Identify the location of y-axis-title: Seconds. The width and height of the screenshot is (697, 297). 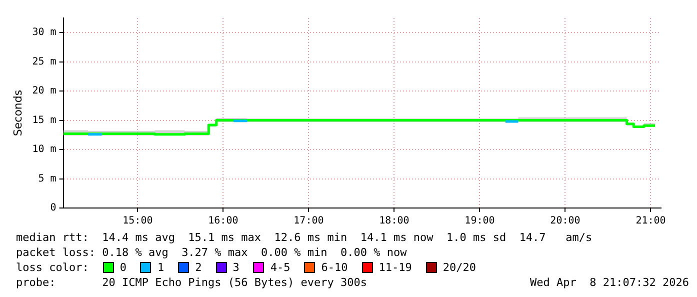
(17, 113).